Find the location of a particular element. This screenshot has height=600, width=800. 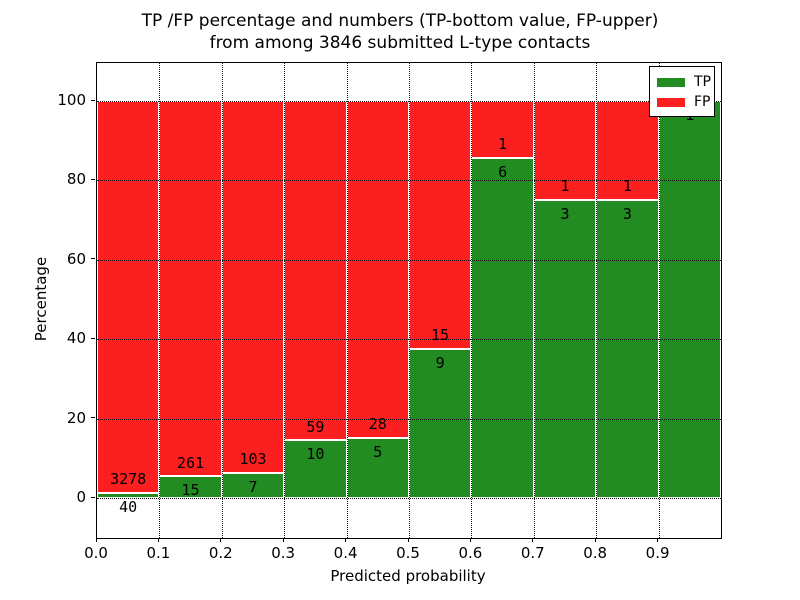

value-label-tp: 9 is located at coordinates (440, 363).